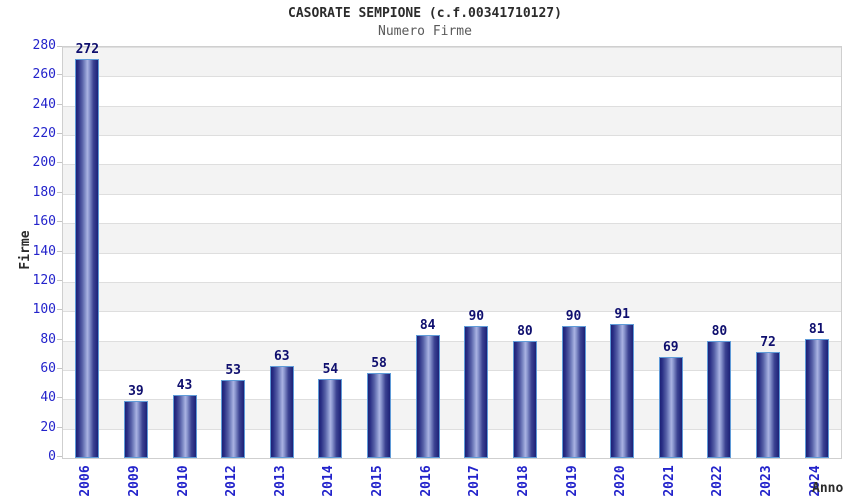  I want to click on bar-value-label: 54, so click(330, 369).